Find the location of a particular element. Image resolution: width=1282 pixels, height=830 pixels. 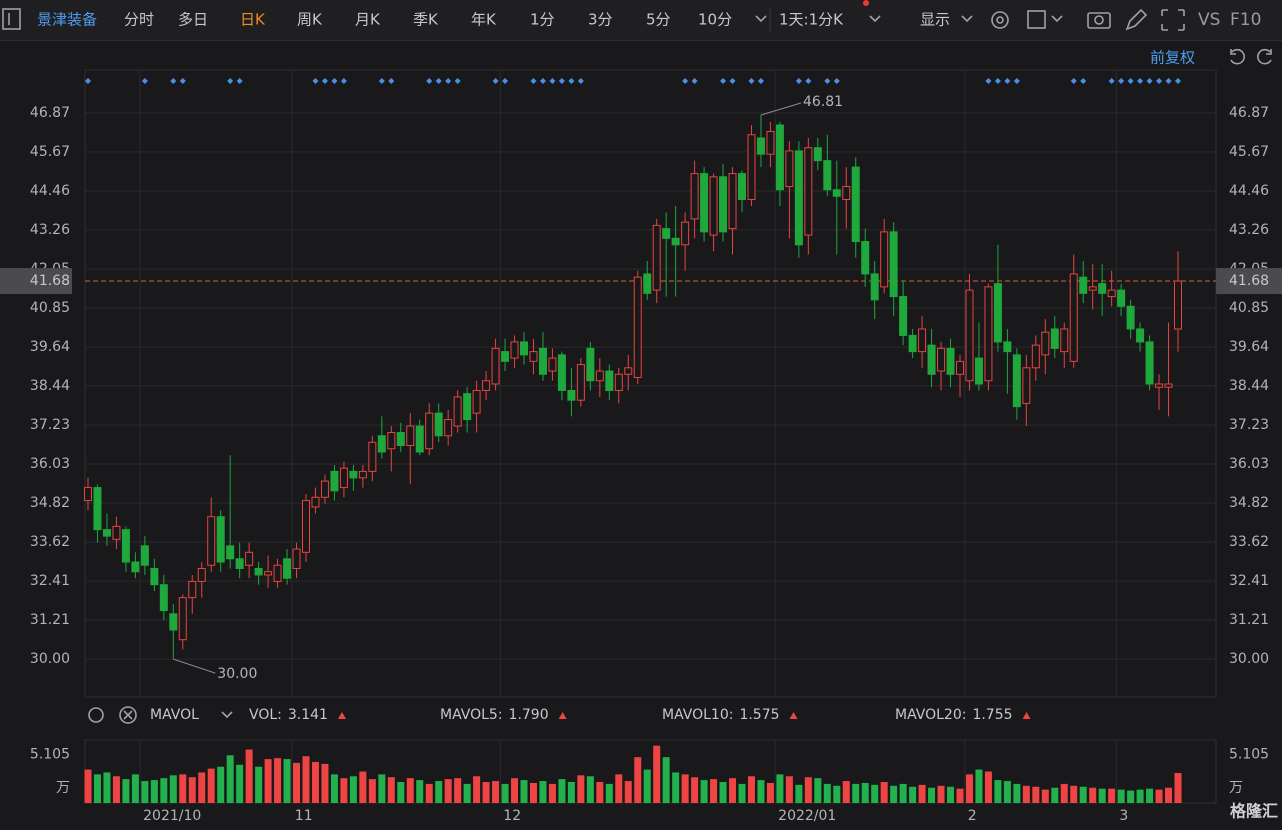

redo-icon is located at coordinates (1264, 56).